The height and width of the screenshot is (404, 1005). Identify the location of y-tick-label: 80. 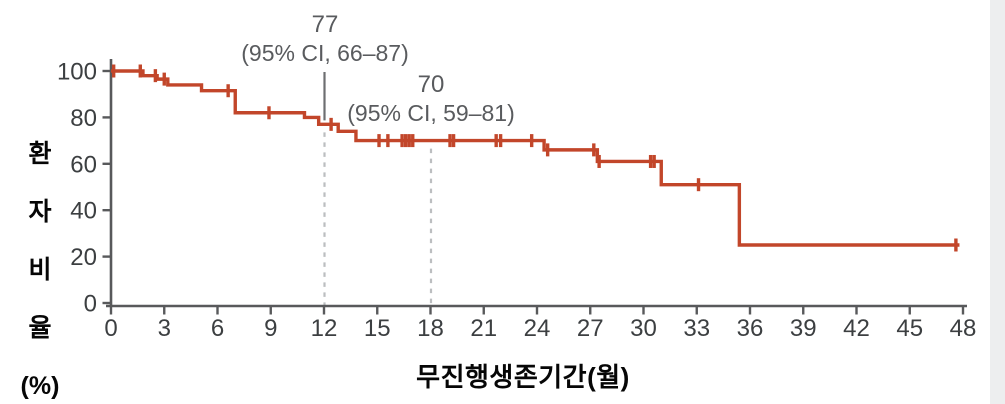
(83, 118).